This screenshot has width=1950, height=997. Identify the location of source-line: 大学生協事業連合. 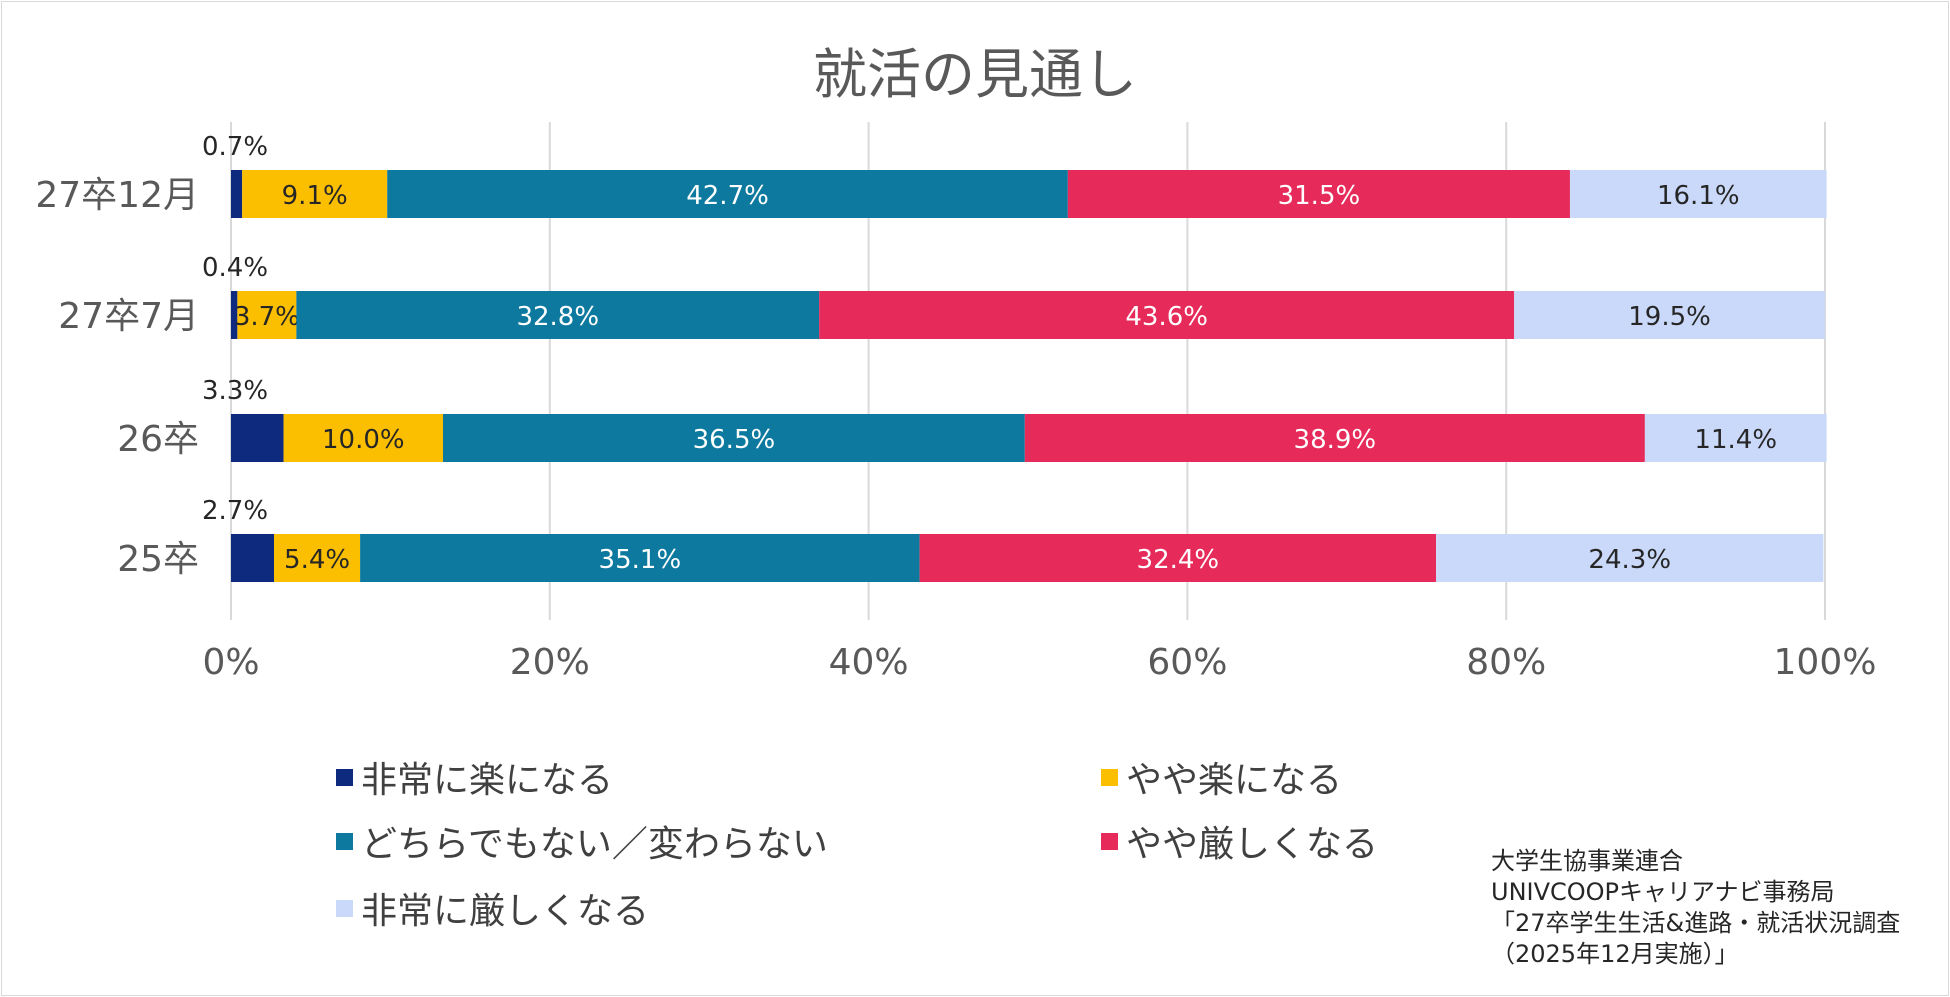
(1587, 861).